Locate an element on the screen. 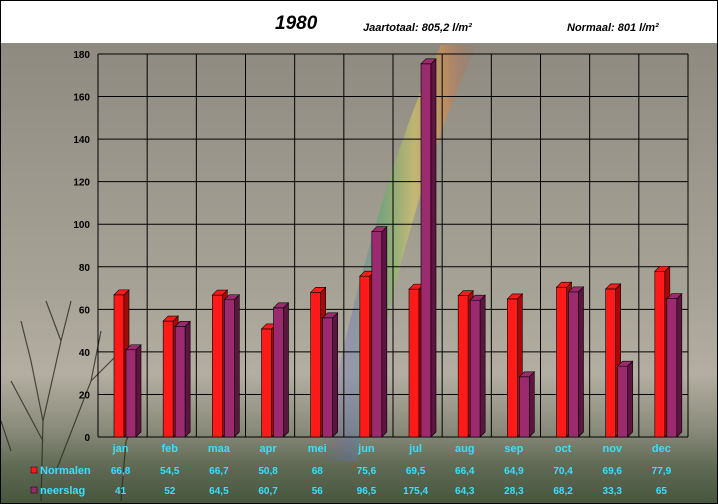 The image size is (718, 504). month-label: aug is located at coordinates (465, 449).